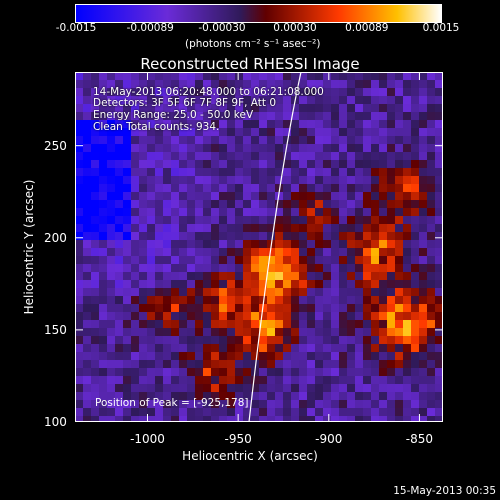  I want to click on x-tick-label: -850, so click(419, 439).